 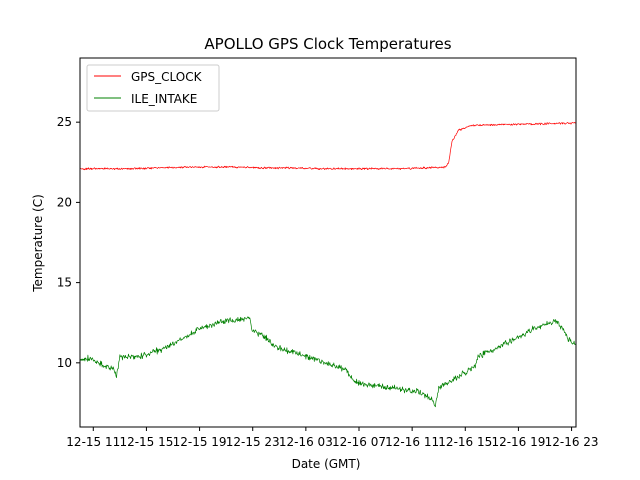 What do you see at coordinates (38, 243) in the screenshot?
I see `y-axis-label: Temperature (C)` at bounding box center [38, 243].